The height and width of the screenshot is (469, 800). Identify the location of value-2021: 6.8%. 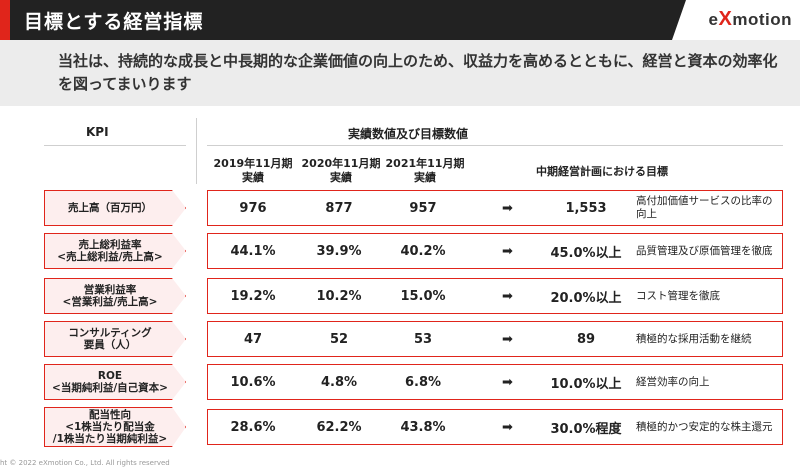
(423, 382).